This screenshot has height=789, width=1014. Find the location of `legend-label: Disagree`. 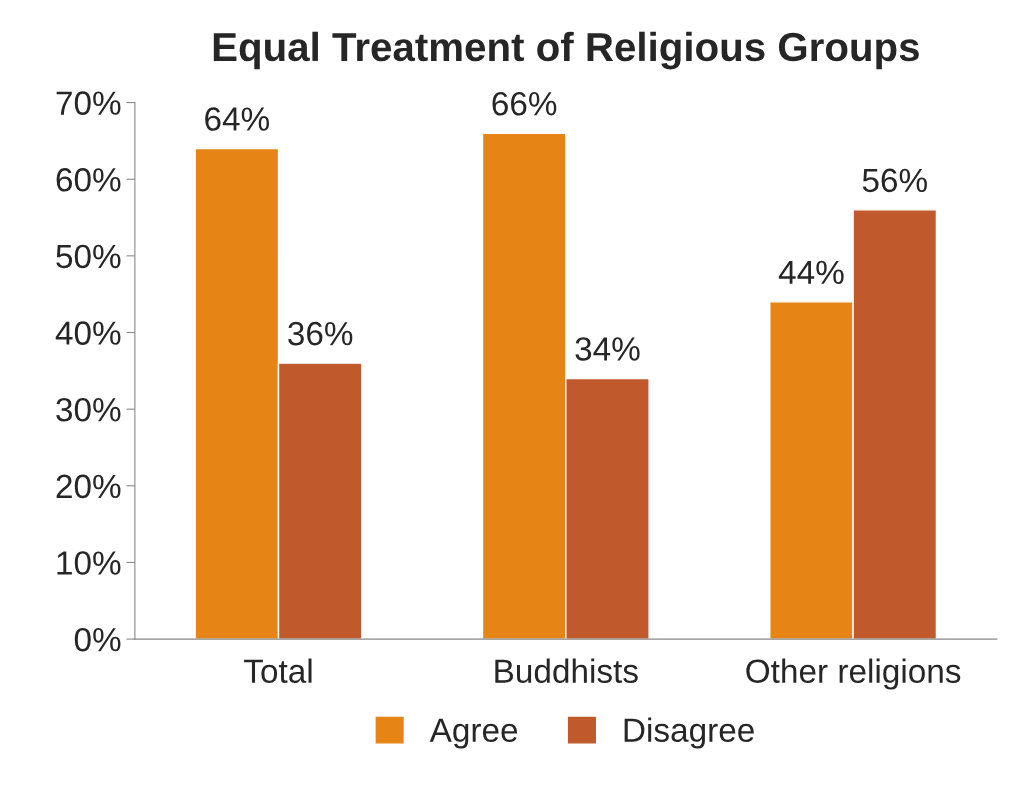

legend-label: Disagree is located at coordinates (689, 733).